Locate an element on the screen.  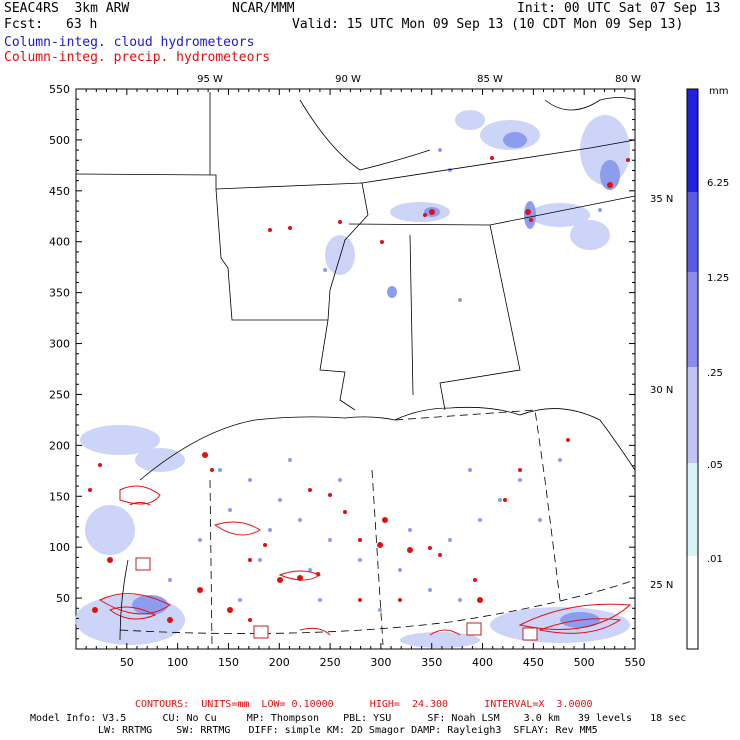
y-tick-label: 50 is located at coordinates (63, 598).